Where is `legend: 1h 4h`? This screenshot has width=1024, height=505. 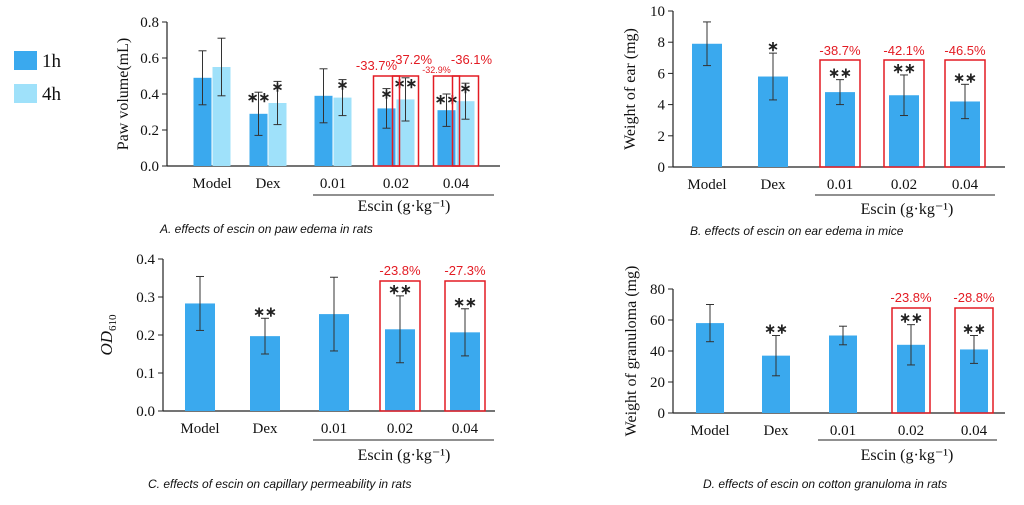 legend: 1h 4h is located at coordinates (38, 78).